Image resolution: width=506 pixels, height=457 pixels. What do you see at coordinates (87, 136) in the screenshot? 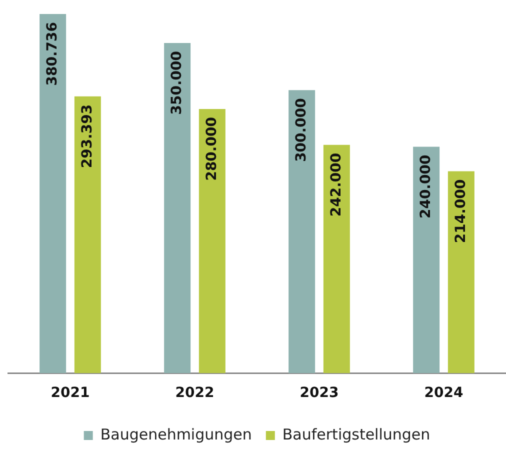
I see `data-label: 293.393` at bounding box center [87, 136].